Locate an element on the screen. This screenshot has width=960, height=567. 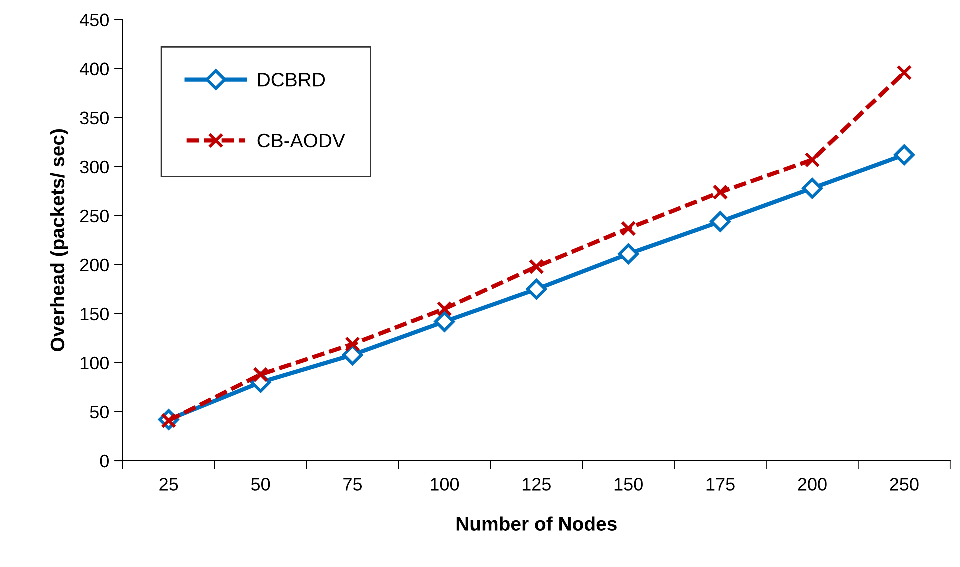
y-tick-label: 300 is located at coordinates (94, 167).